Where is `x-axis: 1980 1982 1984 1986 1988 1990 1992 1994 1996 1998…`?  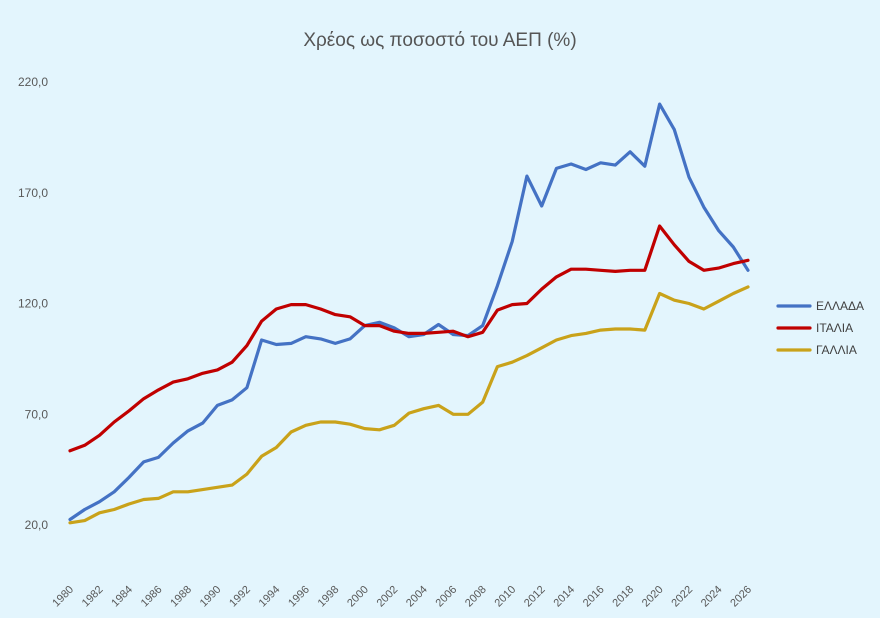
x-axis: 1980 1982 1984 1986 1988 1990 1992 1994 1996 1998… is located at coordinates (402, 597).